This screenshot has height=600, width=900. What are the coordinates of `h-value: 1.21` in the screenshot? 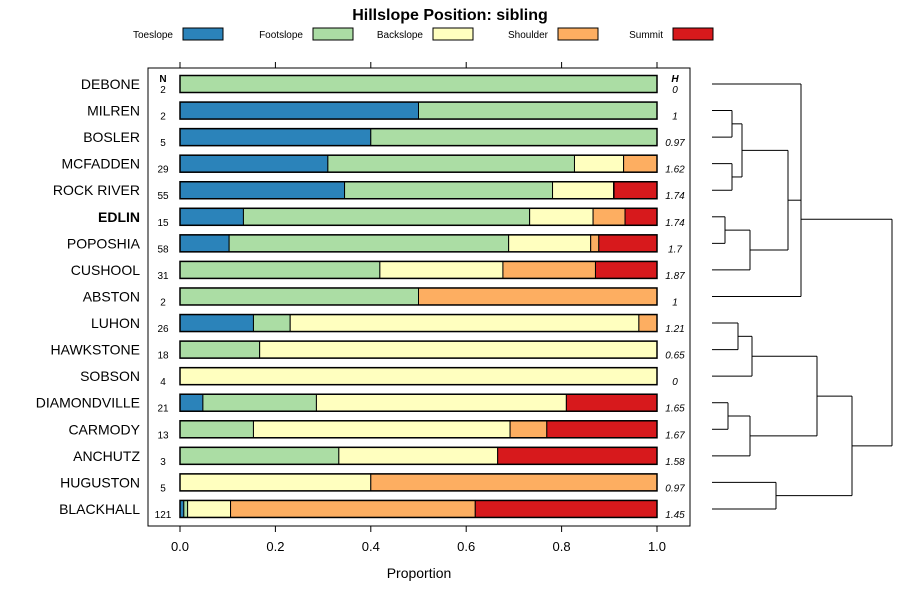 It's located at (674, 329).